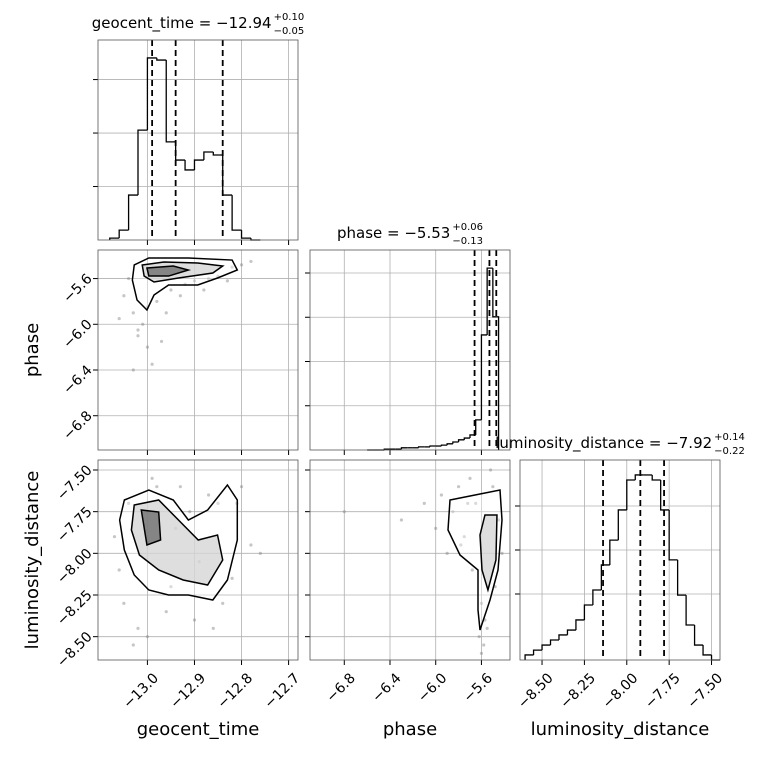 The width and height of the screenshot is (760, 760). What do you see at coordinates (75, 608) in the screenshot?
I see `y-tick-label: −8.25` at bounding box center [75, 608].